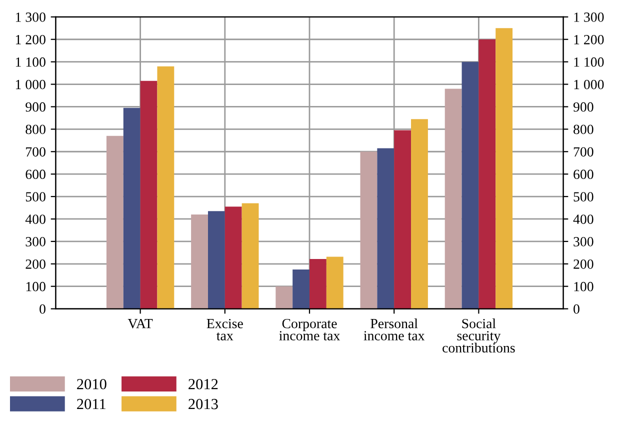  I want to click on y-tick-label: 1 200, so click(31, 39).